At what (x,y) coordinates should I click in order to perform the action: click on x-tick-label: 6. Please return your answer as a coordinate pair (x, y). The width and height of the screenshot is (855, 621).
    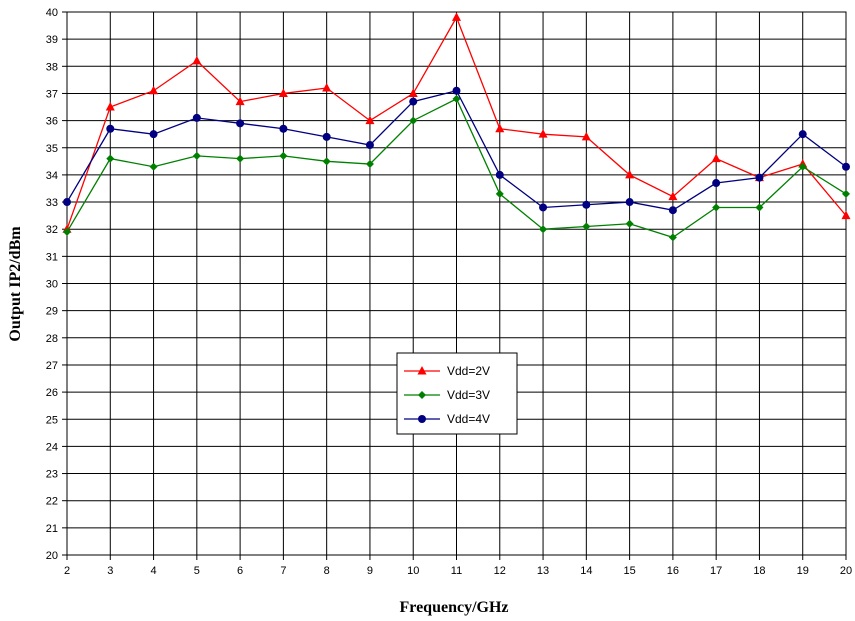
    Looking at the image, I should click on (240, 571).